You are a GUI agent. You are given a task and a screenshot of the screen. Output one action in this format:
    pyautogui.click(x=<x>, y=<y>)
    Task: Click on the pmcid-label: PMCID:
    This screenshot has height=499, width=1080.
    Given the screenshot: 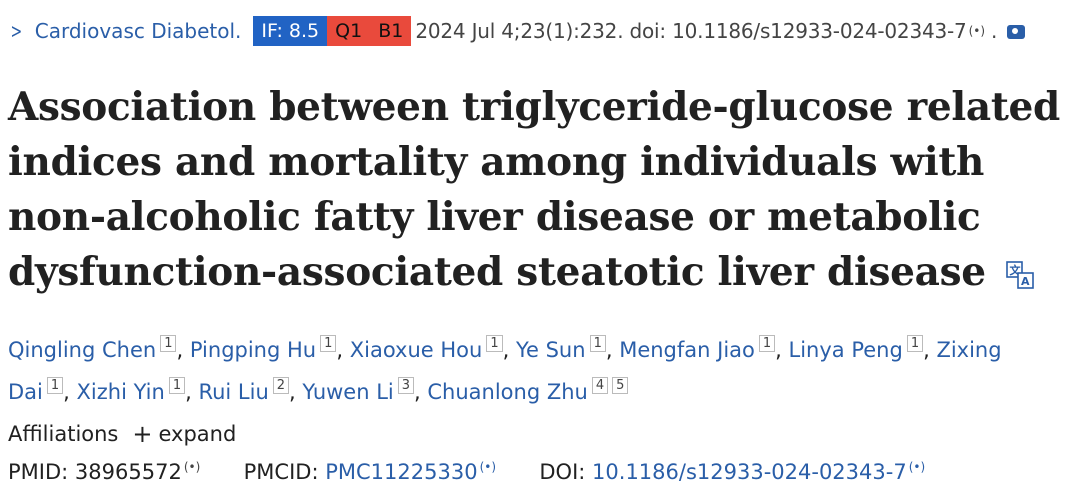 What is the action you would take?
    pyautogui.click(x=281, y=472)
    